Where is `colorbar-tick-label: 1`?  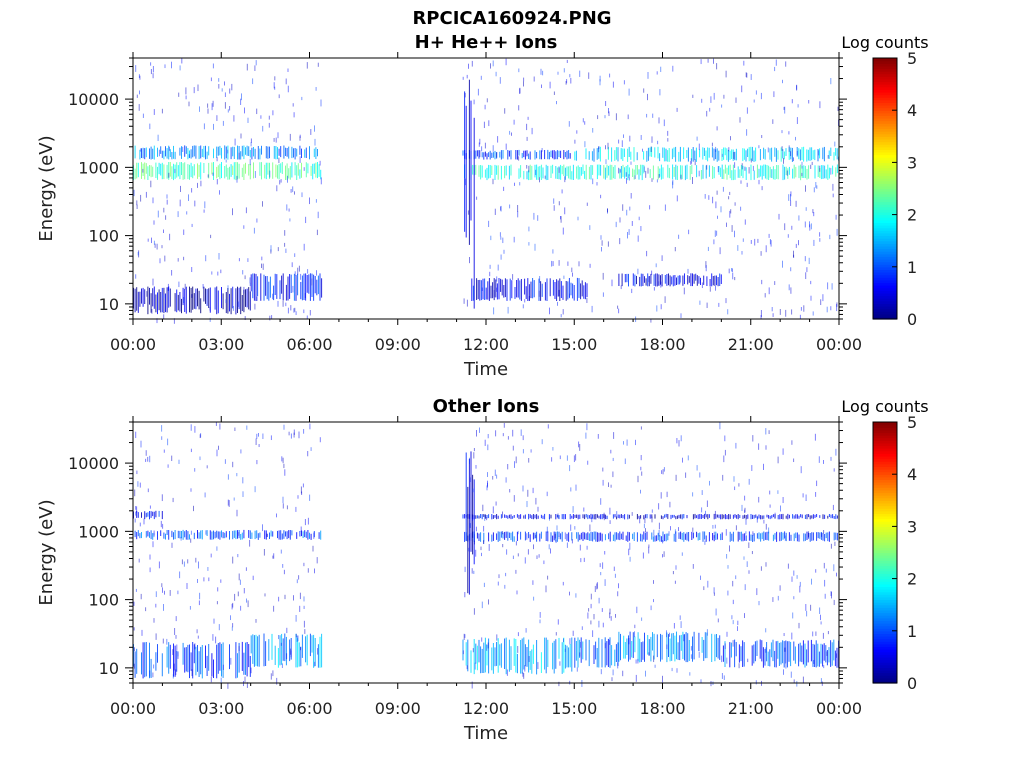
colorbar-tick-label: 1 is located at coordinates (912, 267).